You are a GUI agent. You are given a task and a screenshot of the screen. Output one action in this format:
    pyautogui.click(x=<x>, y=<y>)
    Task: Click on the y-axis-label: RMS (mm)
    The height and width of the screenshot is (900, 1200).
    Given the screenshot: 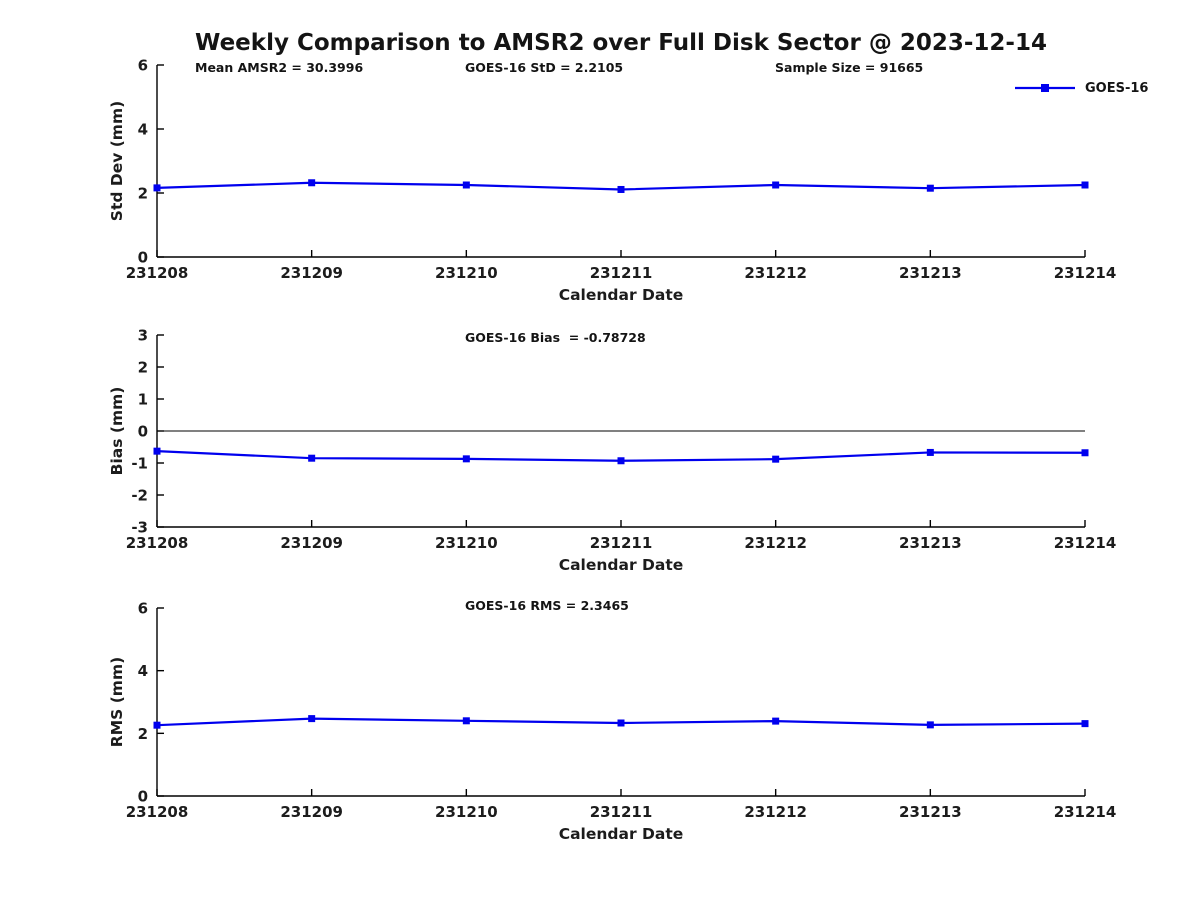 What is the action you would take?
    pyautogui.click(x=117, y=702)
    